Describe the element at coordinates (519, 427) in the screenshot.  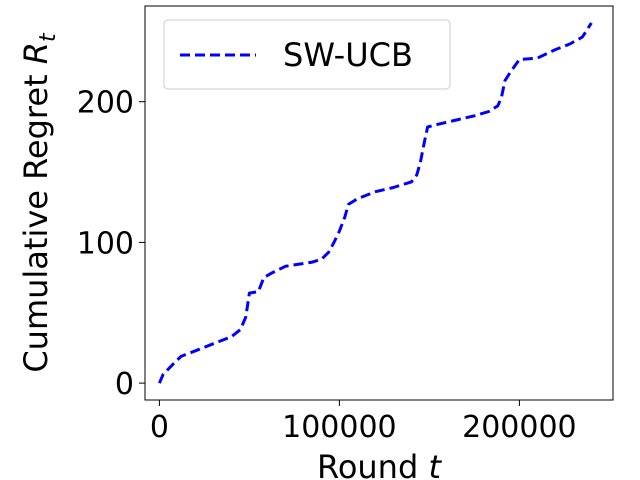
I see `x-tick-label: 200000` at that location.